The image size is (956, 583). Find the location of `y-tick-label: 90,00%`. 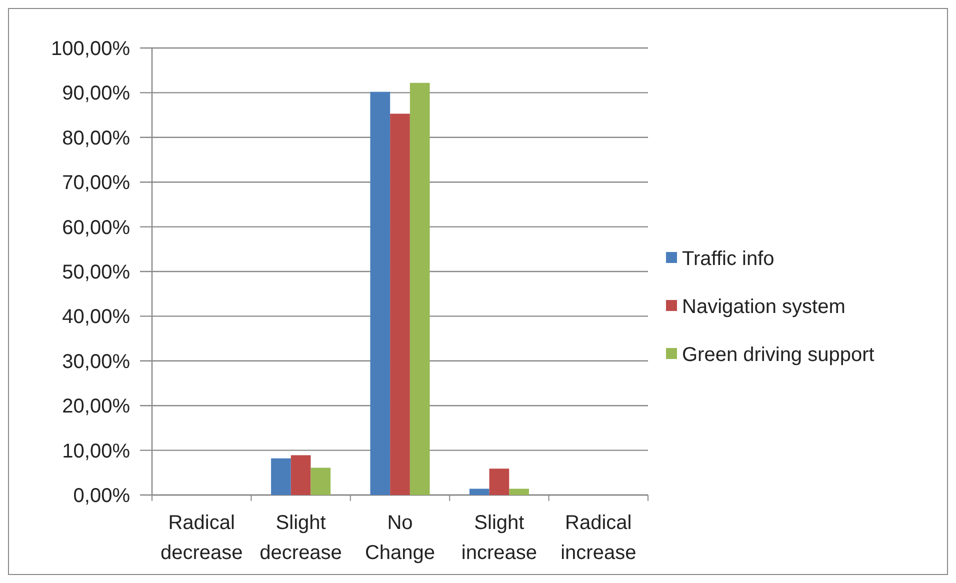

y-tick-label: 90,00% is located at coordinates (96, 93).